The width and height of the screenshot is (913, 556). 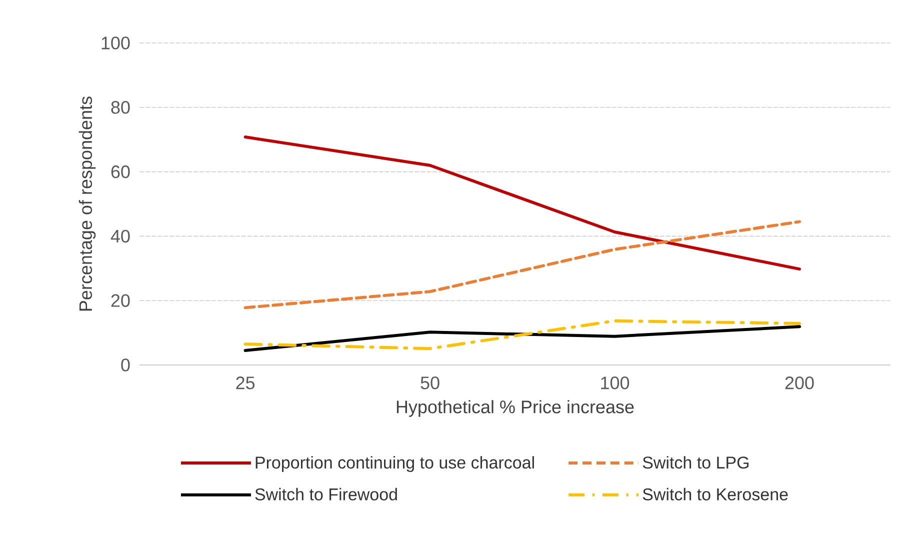 What do you see at coordinates (116, 43) in the screenshot?
I see `y-tick-label: 100` at bounding box center [116, 43].